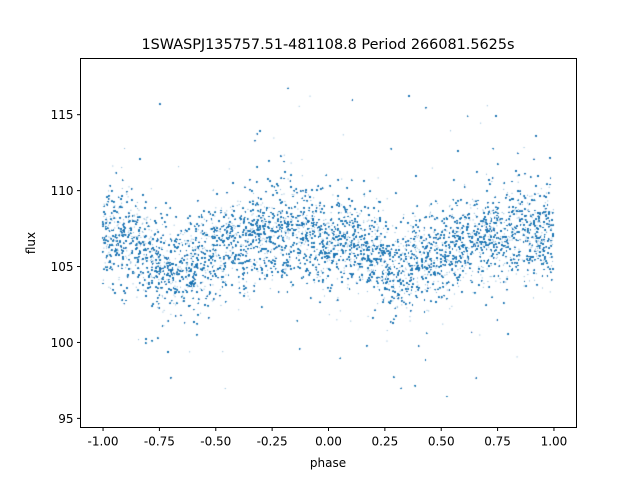  Describe the element at coordinates (554, 442) in the screenshot. I see `x-tick-label: 1.00` at that location.